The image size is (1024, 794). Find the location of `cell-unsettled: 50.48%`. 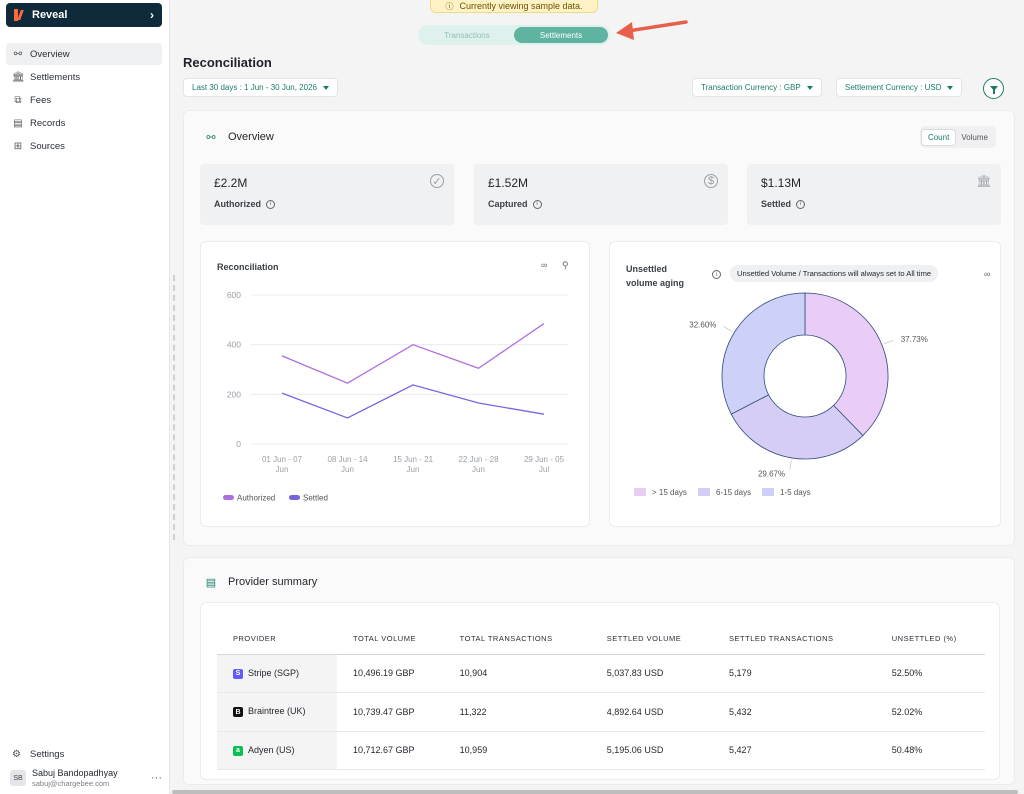

cell-unsettled: 50.48% is located at coordinates (930, 750).